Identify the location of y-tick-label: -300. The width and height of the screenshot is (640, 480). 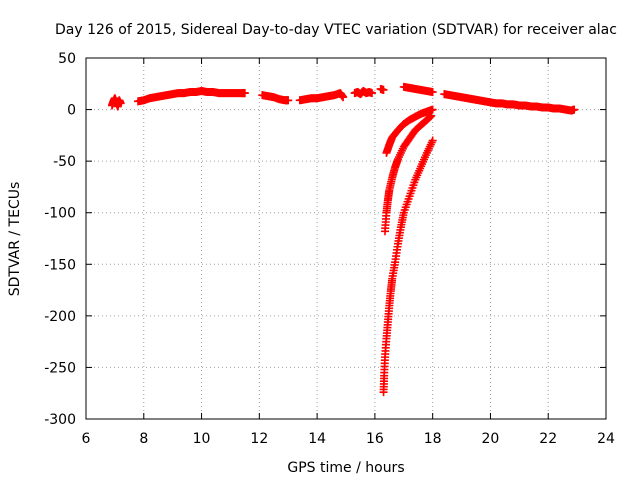
(60, 420).